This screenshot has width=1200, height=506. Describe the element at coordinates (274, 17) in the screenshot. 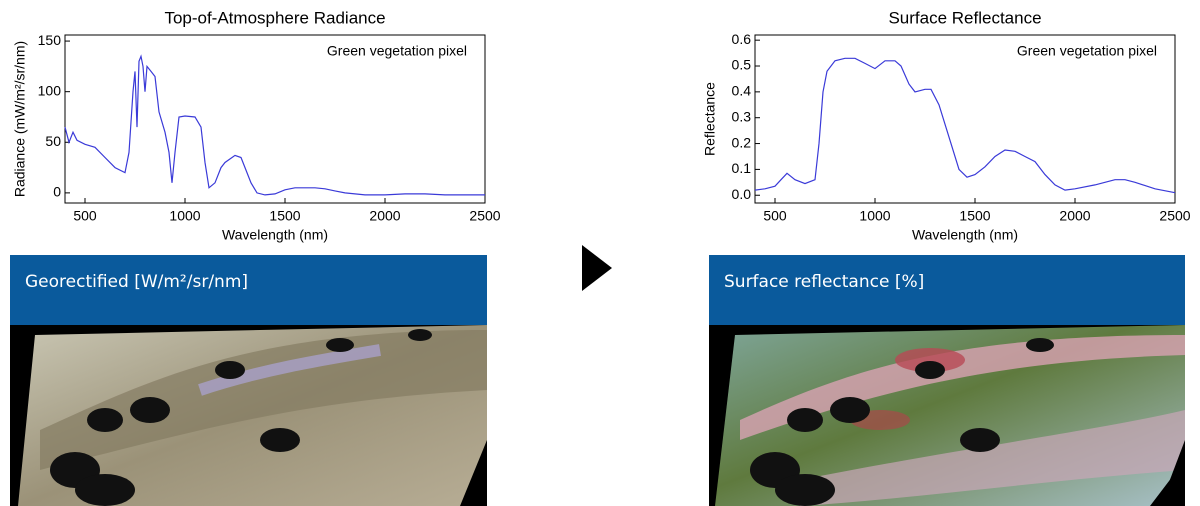

I see `chart-title: Top-of-Atmosphere Radiance` at that location.